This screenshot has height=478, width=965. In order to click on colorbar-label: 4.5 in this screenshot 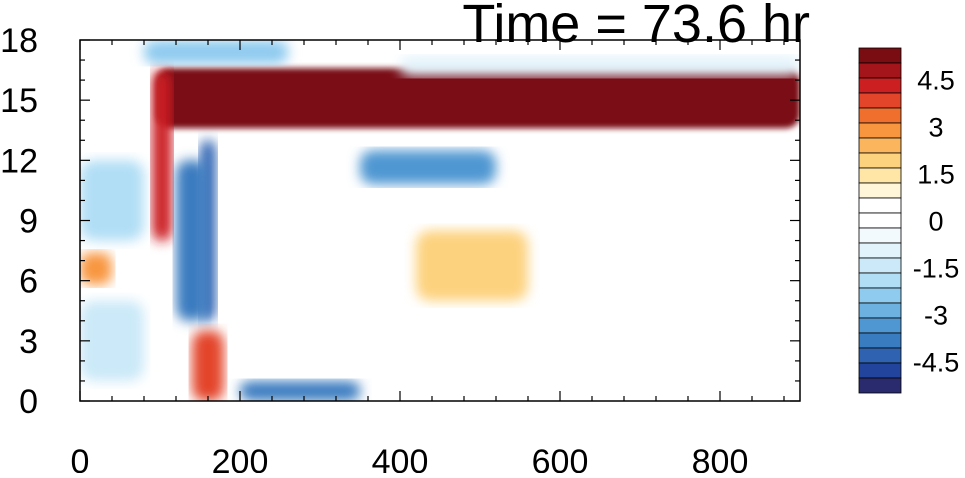, I will do `click(936, 80)`.